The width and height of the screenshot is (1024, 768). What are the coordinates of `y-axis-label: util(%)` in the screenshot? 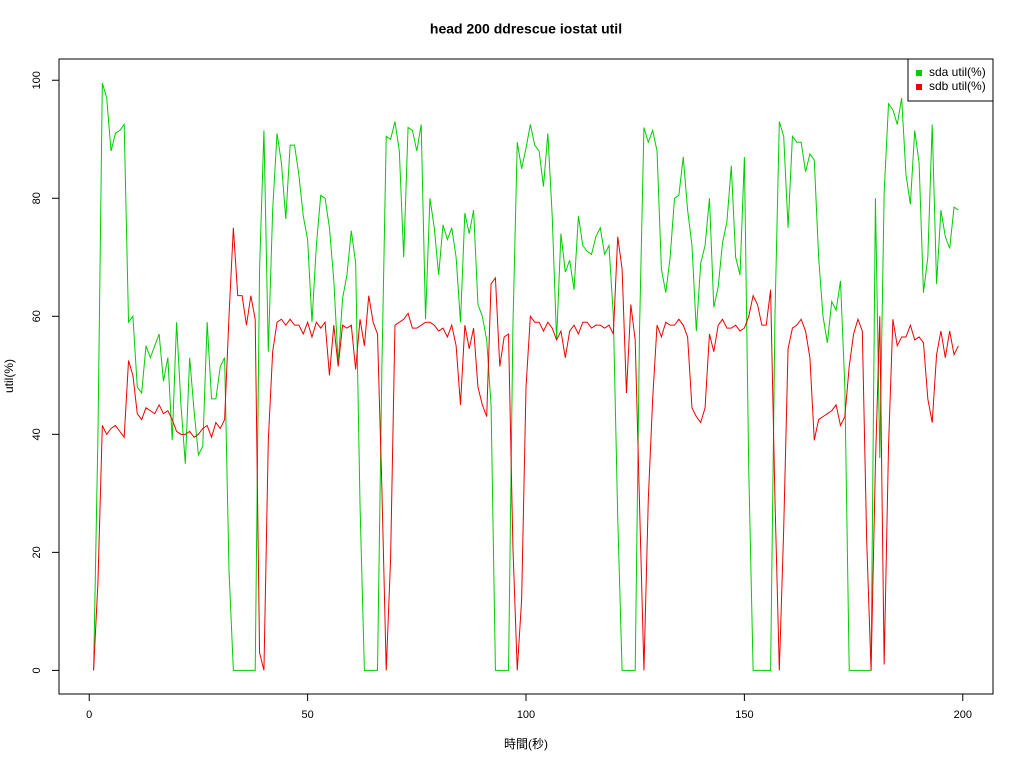 It's located at (9, 376).